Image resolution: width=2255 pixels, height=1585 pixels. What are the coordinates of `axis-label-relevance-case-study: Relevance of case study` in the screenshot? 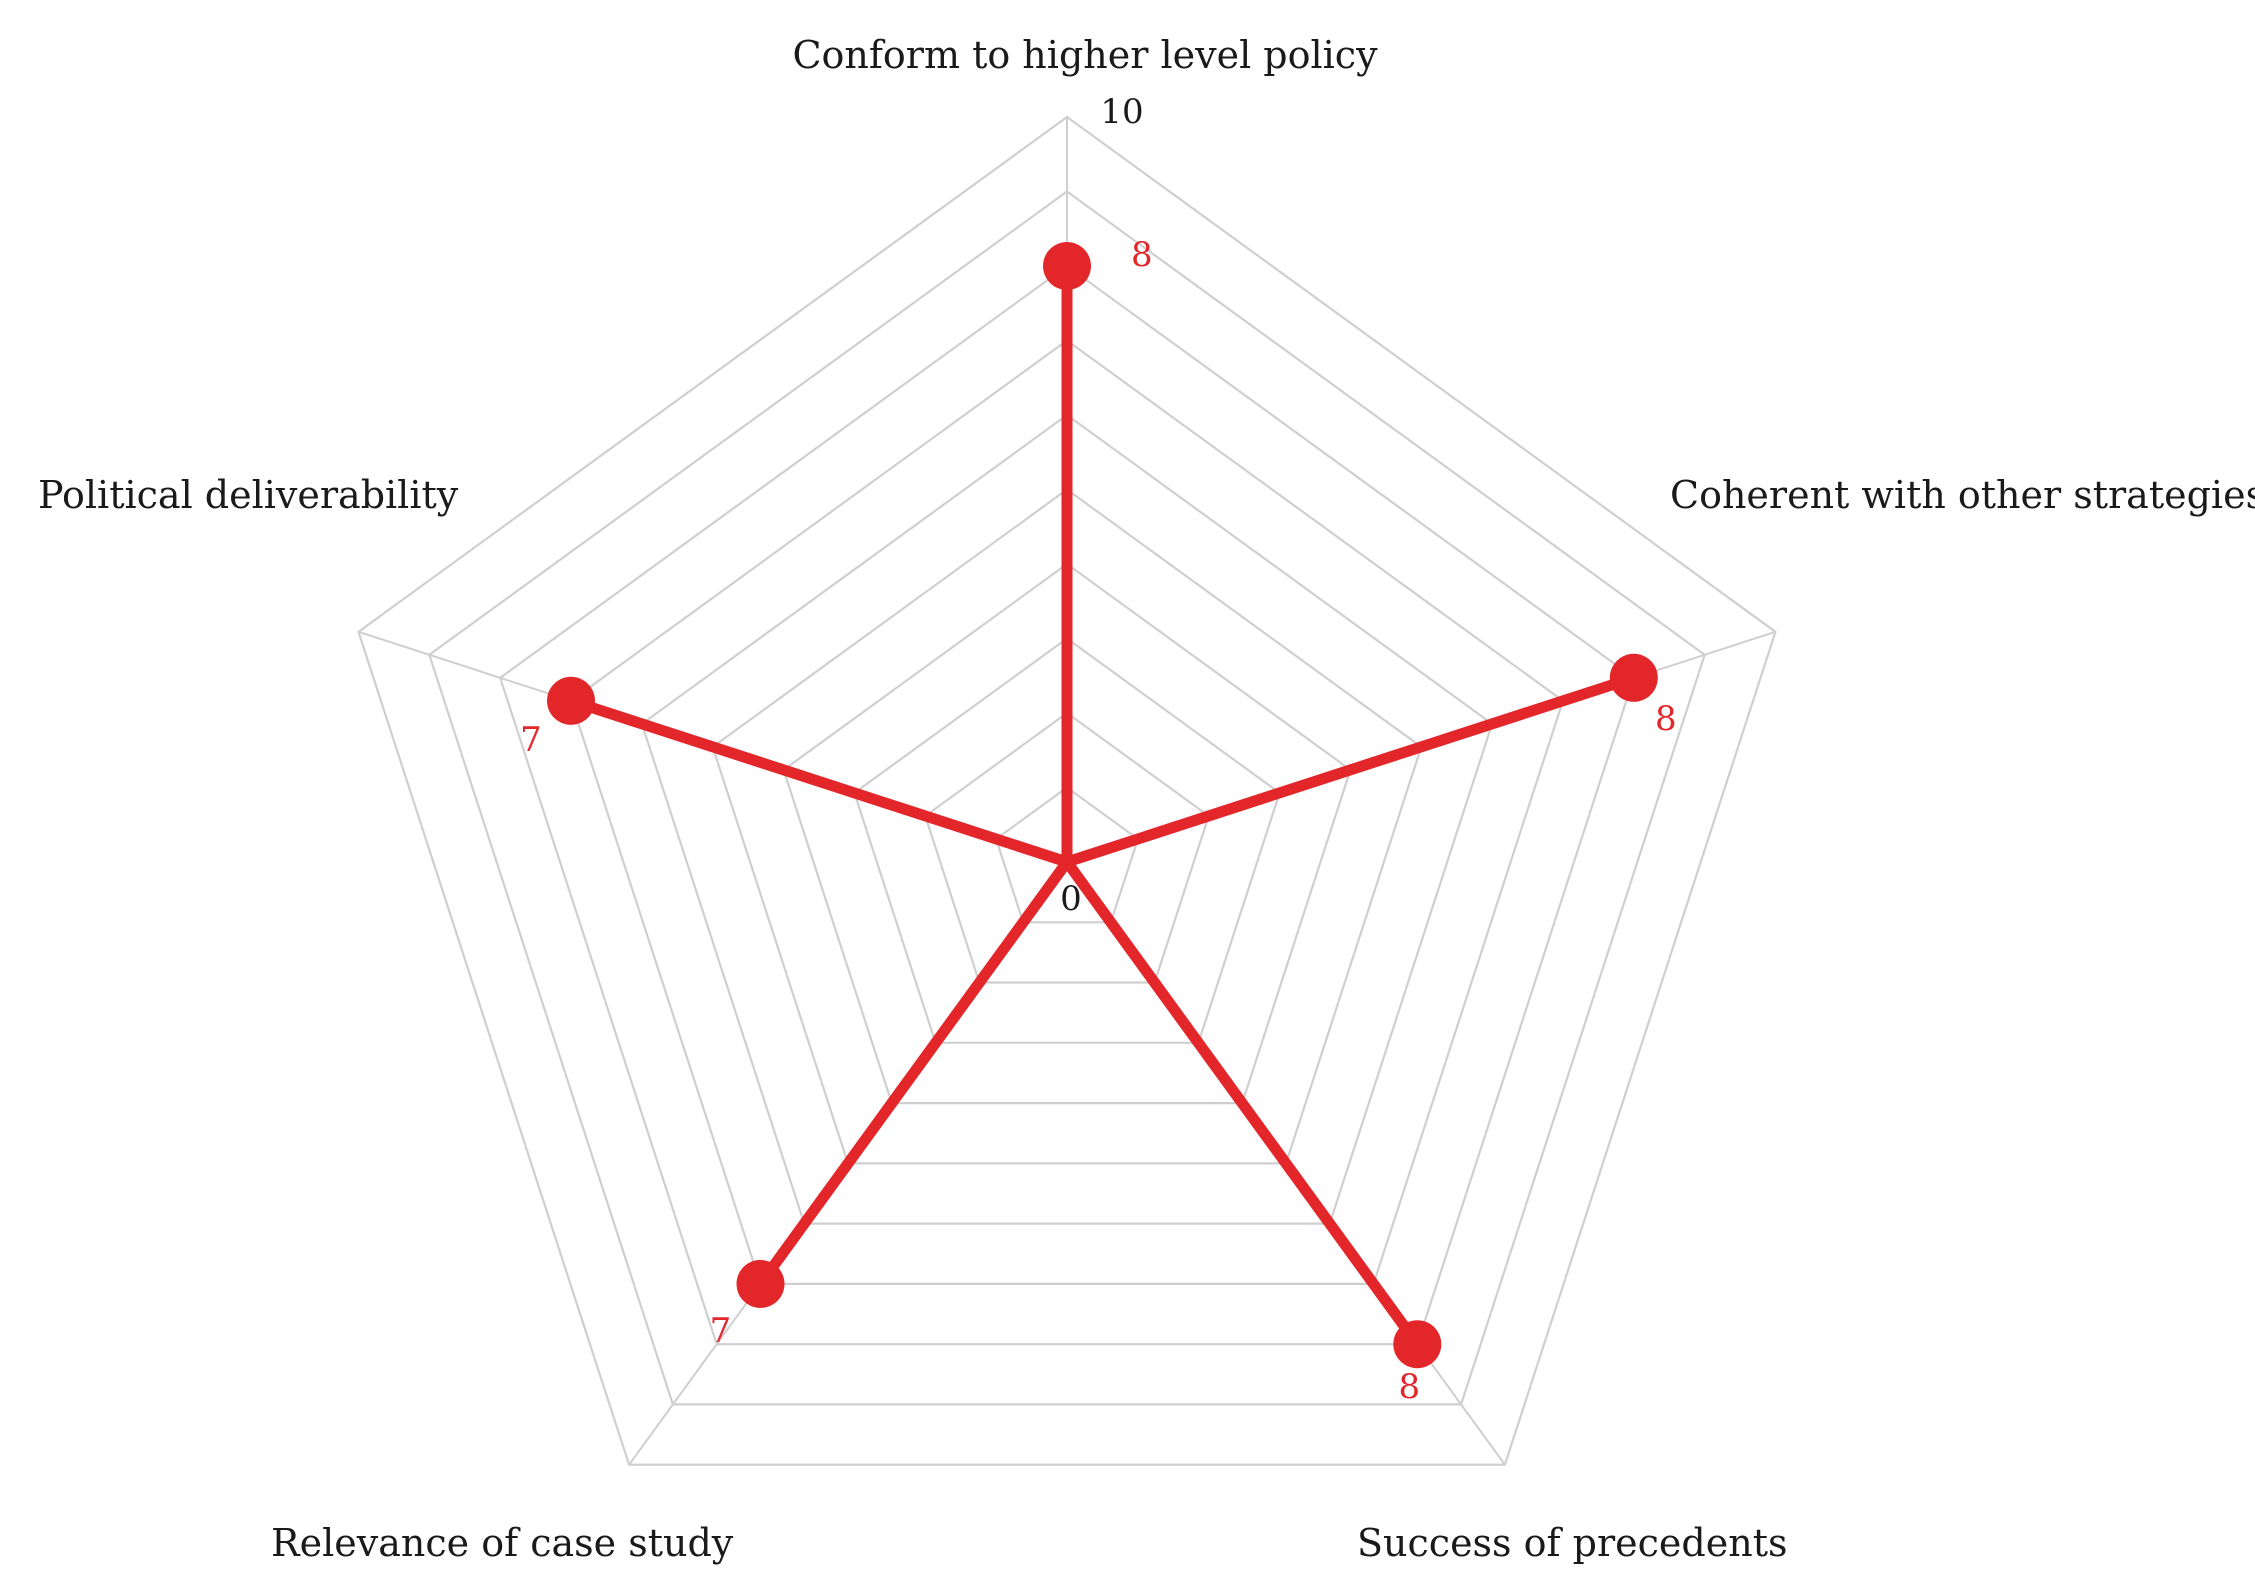 It's located at (502, 1543).